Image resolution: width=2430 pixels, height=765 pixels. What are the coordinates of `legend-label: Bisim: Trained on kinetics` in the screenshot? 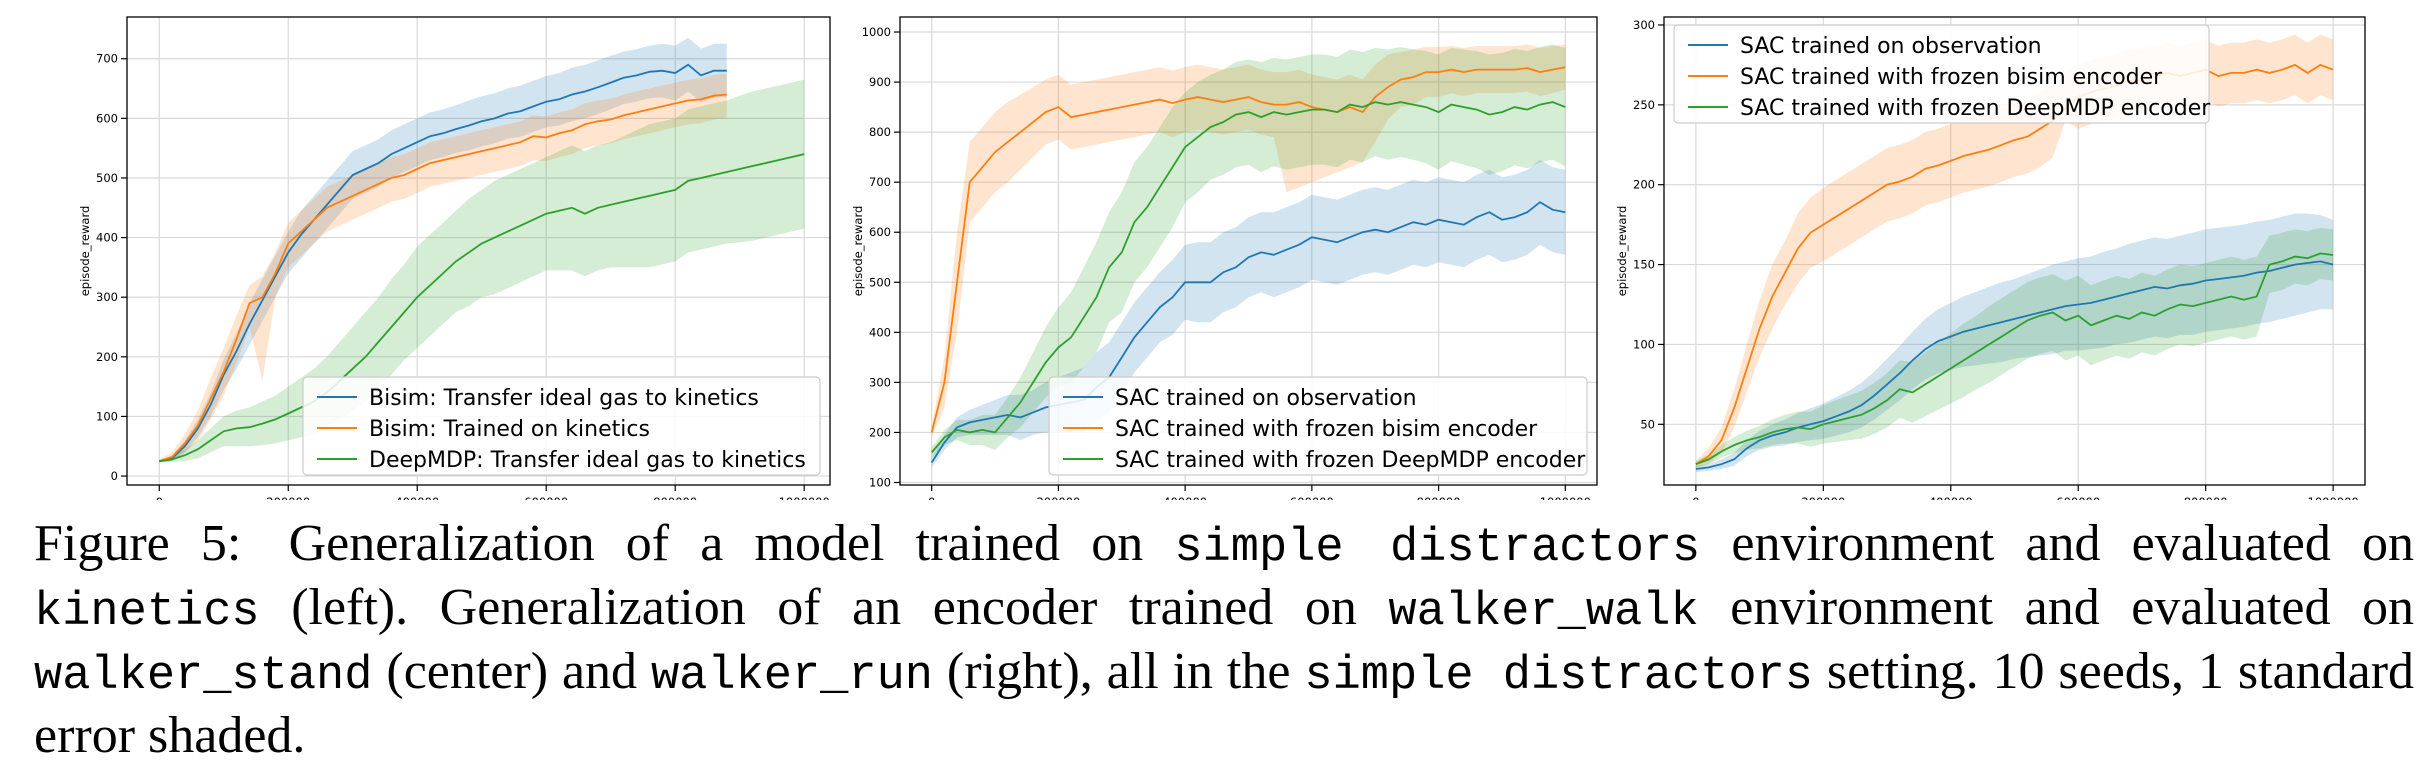 It's located at (509, 429).